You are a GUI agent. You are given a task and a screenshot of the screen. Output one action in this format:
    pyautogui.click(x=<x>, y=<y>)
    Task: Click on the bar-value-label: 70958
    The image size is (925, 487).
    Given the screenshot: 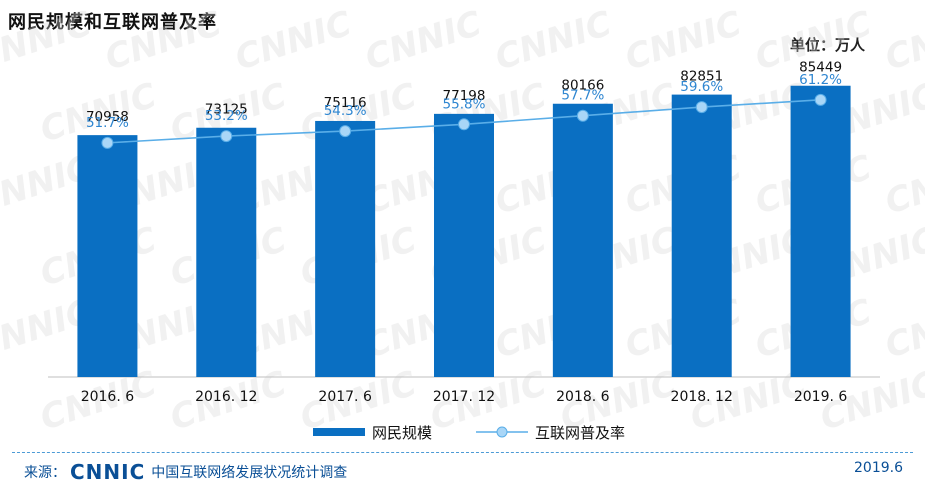 What is the action you would take?
    pyautogui.click(x=107, y=117)
    